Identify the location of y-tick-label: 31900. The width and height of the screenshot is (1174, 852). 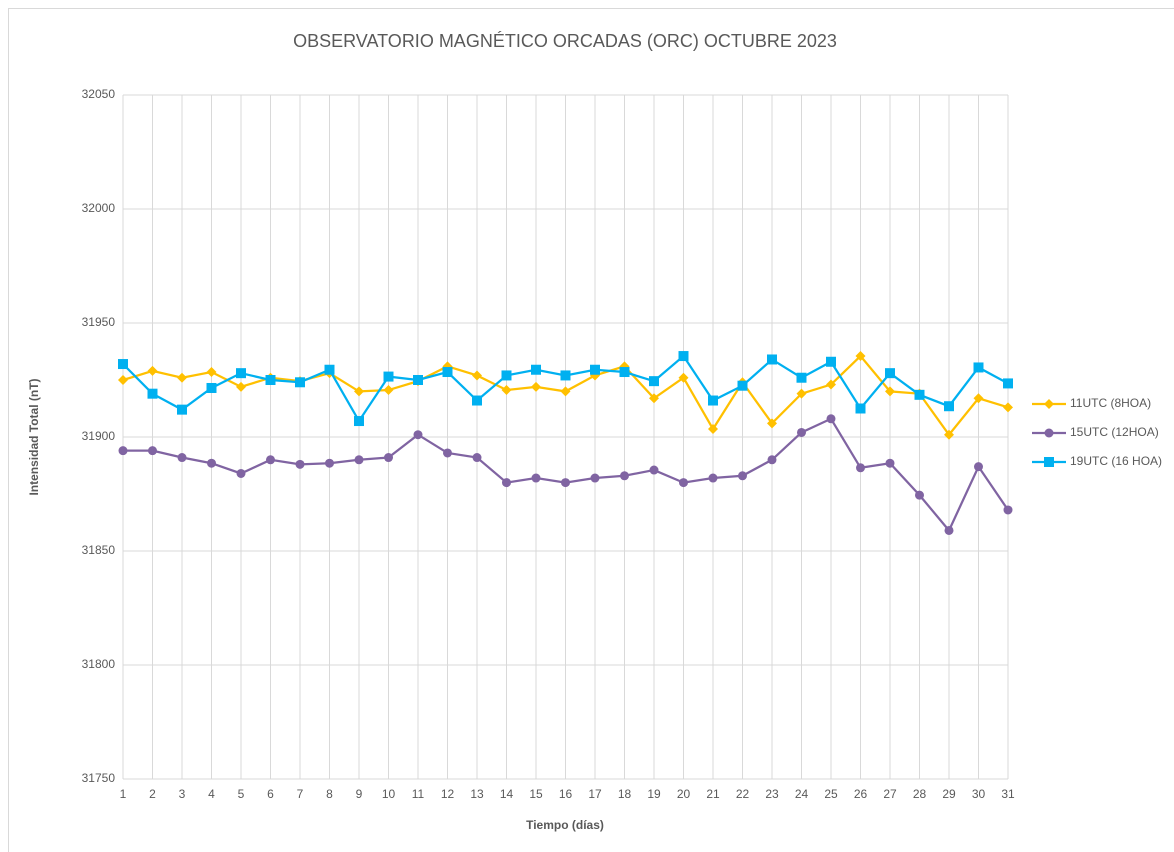
(99, 436).